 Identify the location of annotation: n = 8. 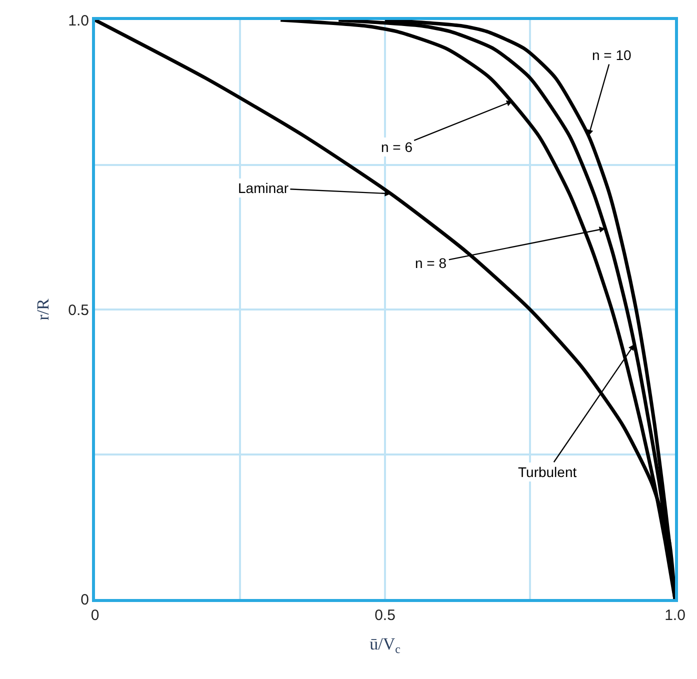
(431, 263).